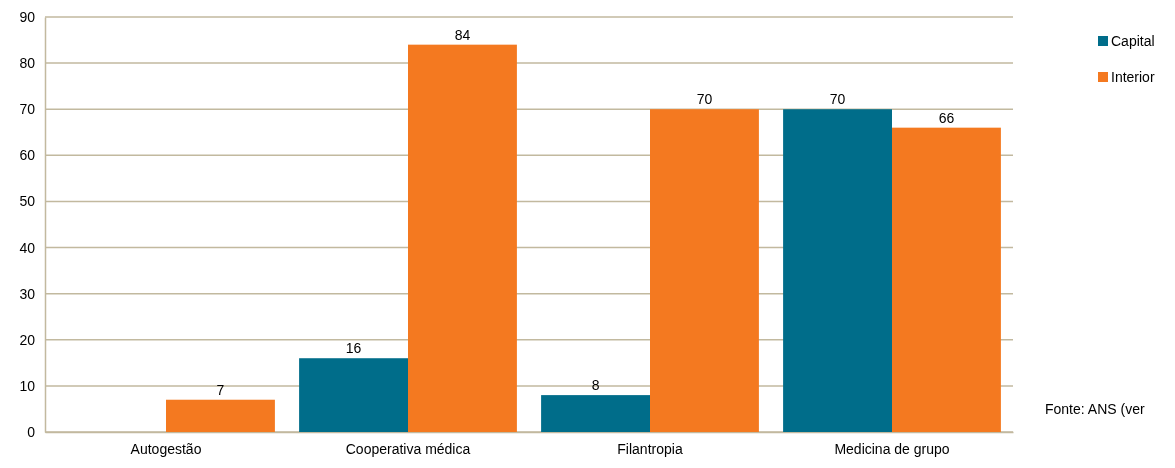 Image resolution: width=1175 pixels, height=468 pixels. Describe the element at coordinates (353, 348) in the screenshot. I see `data-label: 16` at that location.